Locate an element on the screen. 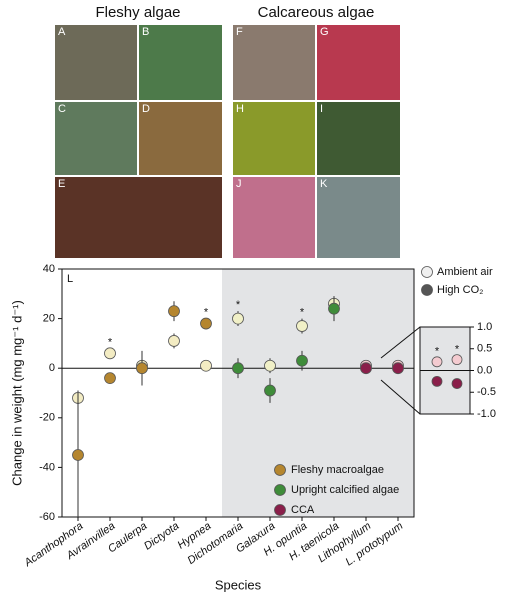  y-tick-label: -60 is located at coordinates (47, 517).